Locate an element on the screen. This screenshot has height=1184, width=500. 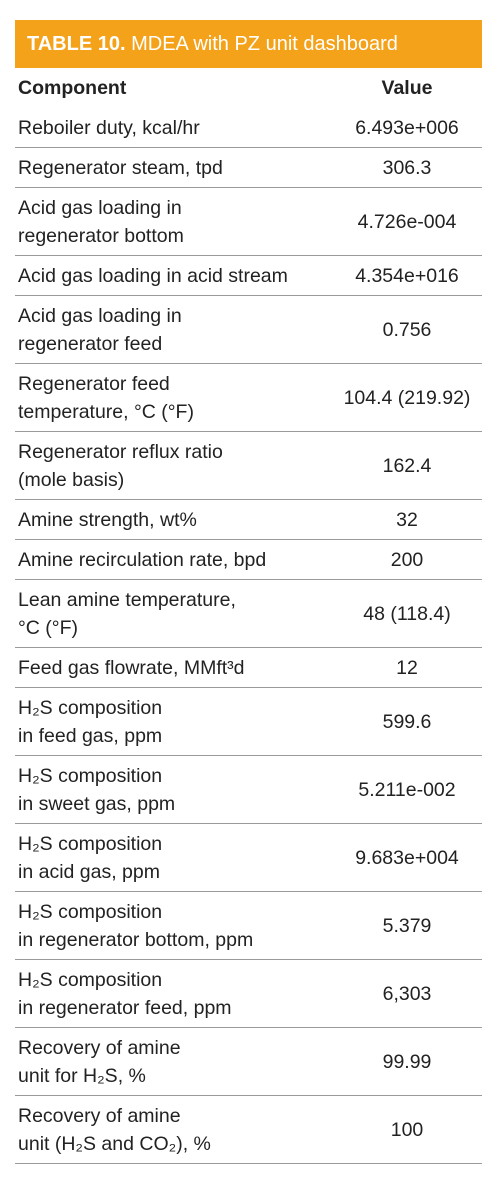
component-cell: Regenerator reflux ratio (mole basis) is located at coordinates (172, 465).